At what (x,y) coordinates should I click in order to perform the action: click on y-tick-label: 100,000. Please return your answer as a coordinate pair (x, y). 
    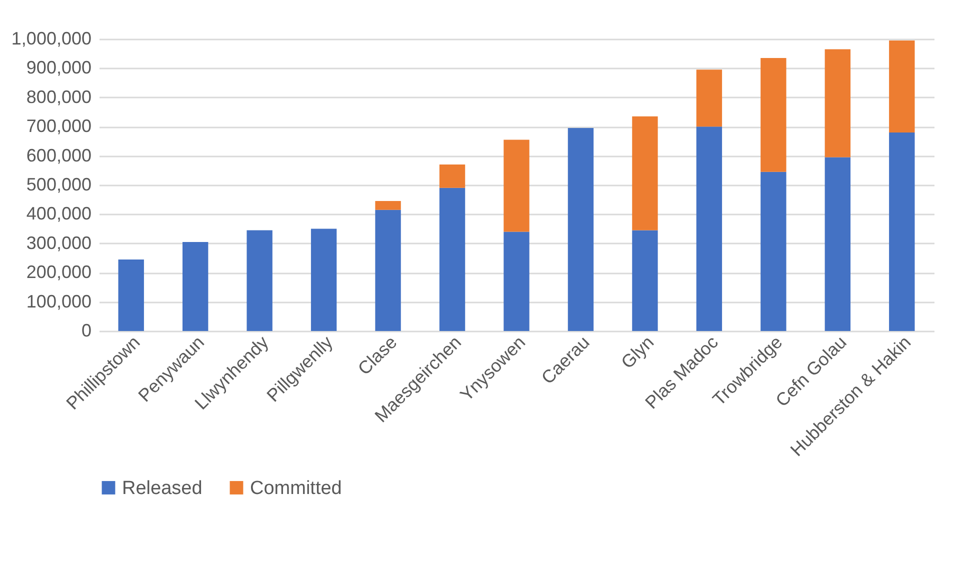
    Looking at the image, I should click on (59, 301).